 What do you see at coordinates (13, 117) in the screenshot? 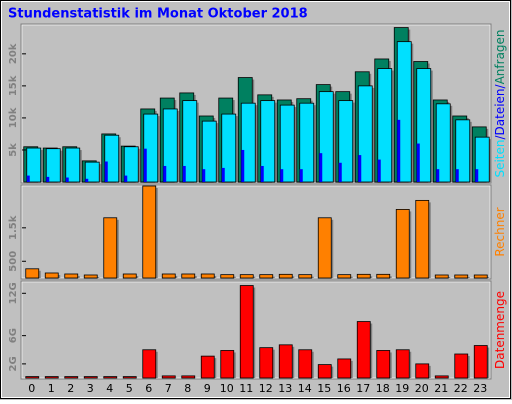
I see `y-tick-label: 10k` at bounding box center [13, 117].